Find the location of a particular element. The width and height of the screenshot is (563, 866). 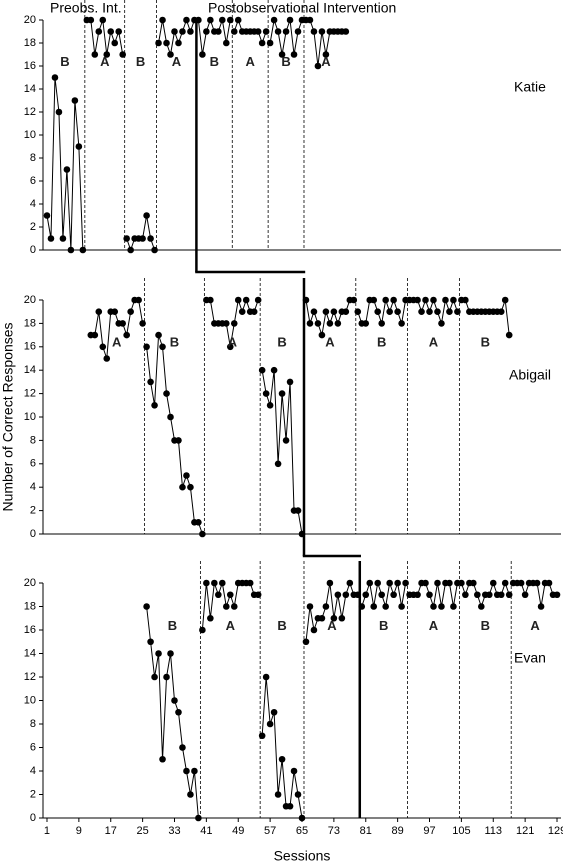

y-tick-label: 4 is located at coordinates (33, 487).